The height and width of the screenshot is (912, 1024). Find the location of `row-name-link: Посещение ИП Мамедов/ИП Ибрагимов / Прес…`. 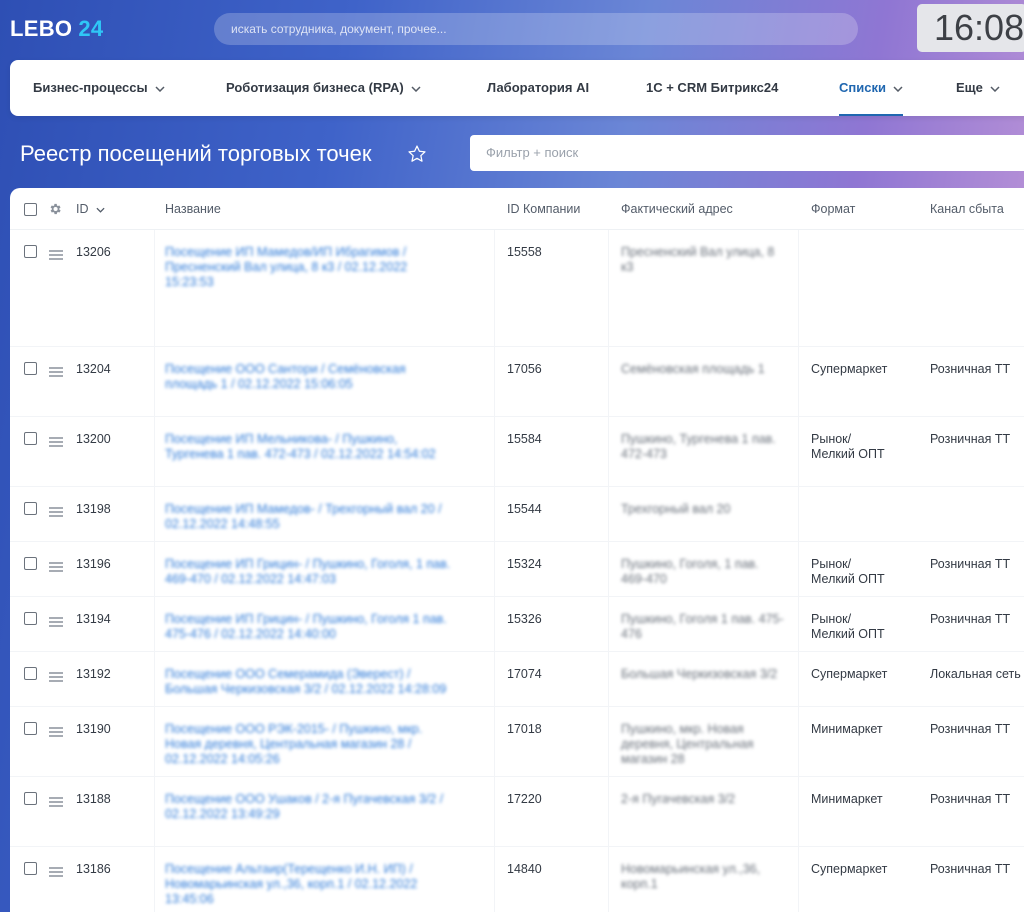

row-name-link: Посещение ИП Мамедов/ИП Ибрагимов / Прес… is located at coordinates (286, 267).